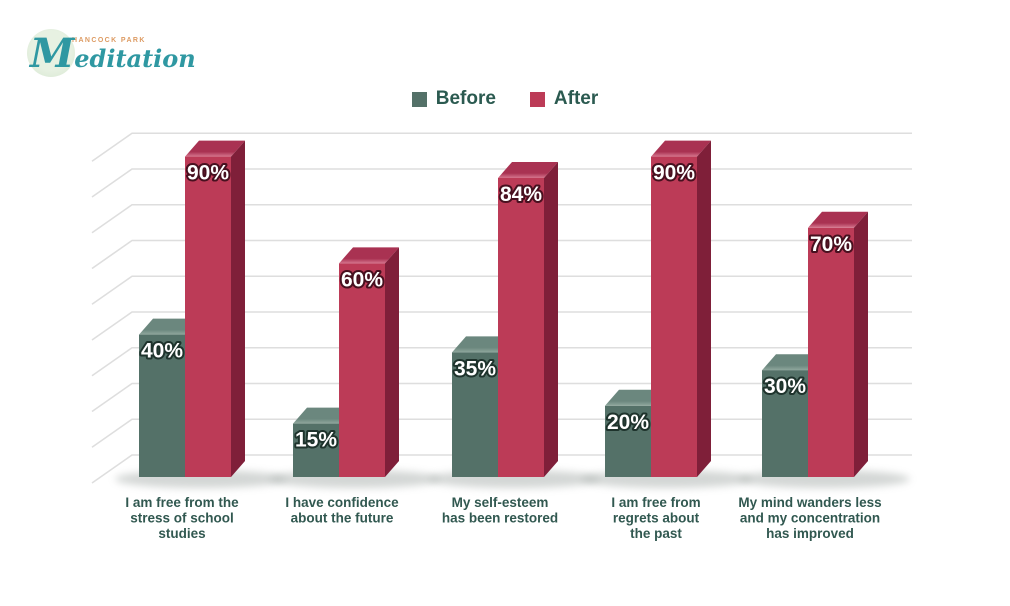 This screenshot has height=606, width=1010. Describe the element at coordinates (465, 98) in the screenshot. I see `legend-label-before: Before` at that location.